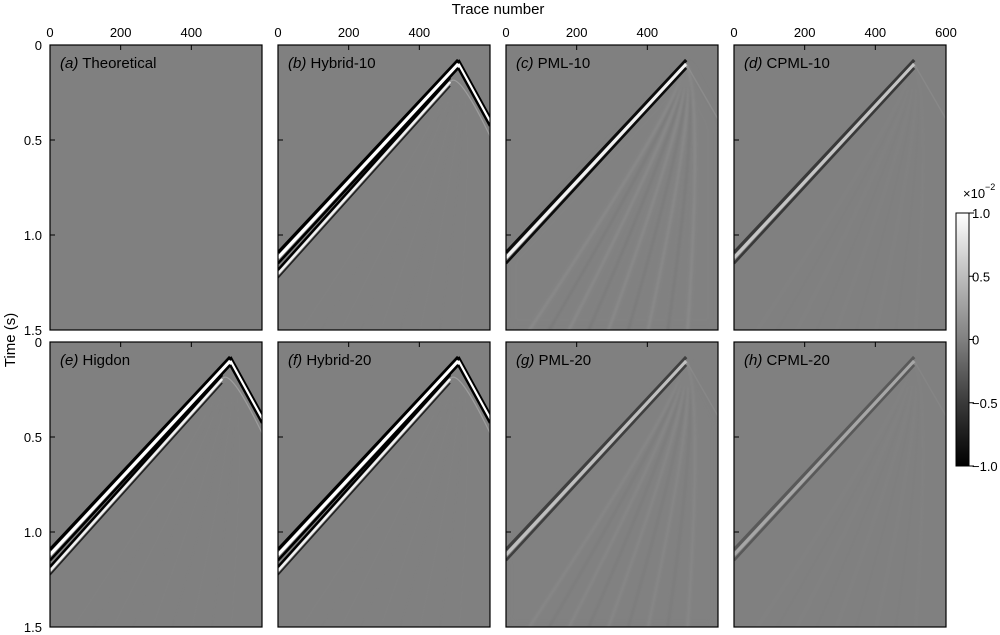  Describe the element at coordinates (990, 187) in the screenshot. I see `colorbar-exponent-power: −2` at that location.